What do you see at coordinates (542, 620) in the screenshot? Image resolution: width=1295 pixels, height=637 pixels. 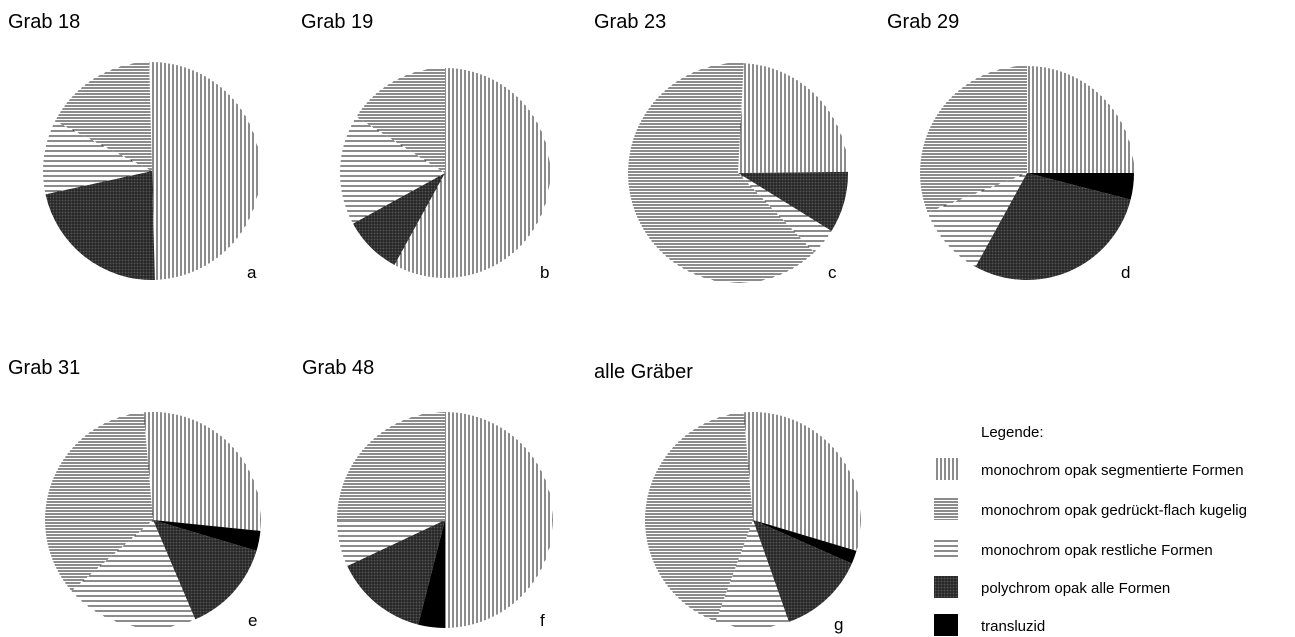 I see `pie-letter: f` at bounding box center [542, 620].